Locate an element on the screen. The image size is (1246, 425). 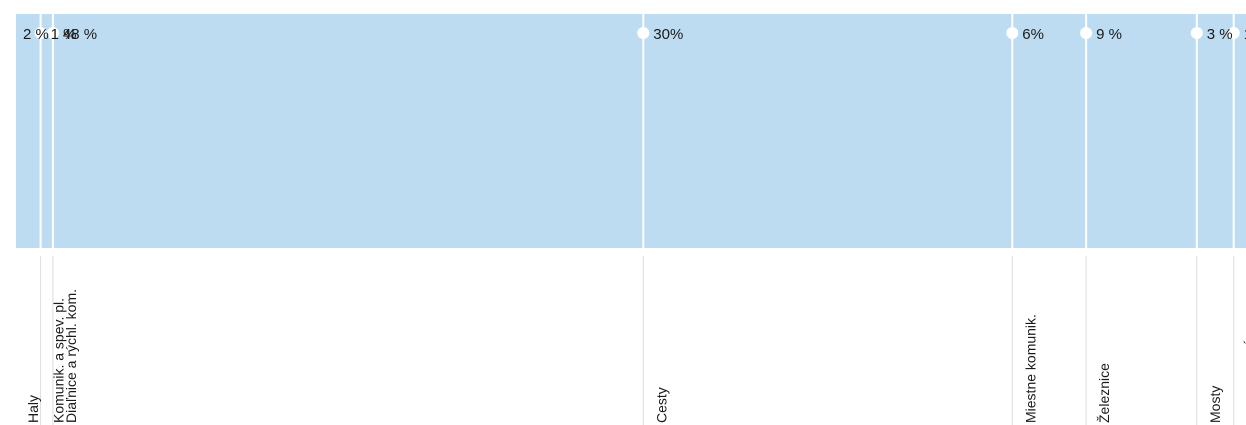
value-label-4: 6% is located at coordinates (1033, 34).